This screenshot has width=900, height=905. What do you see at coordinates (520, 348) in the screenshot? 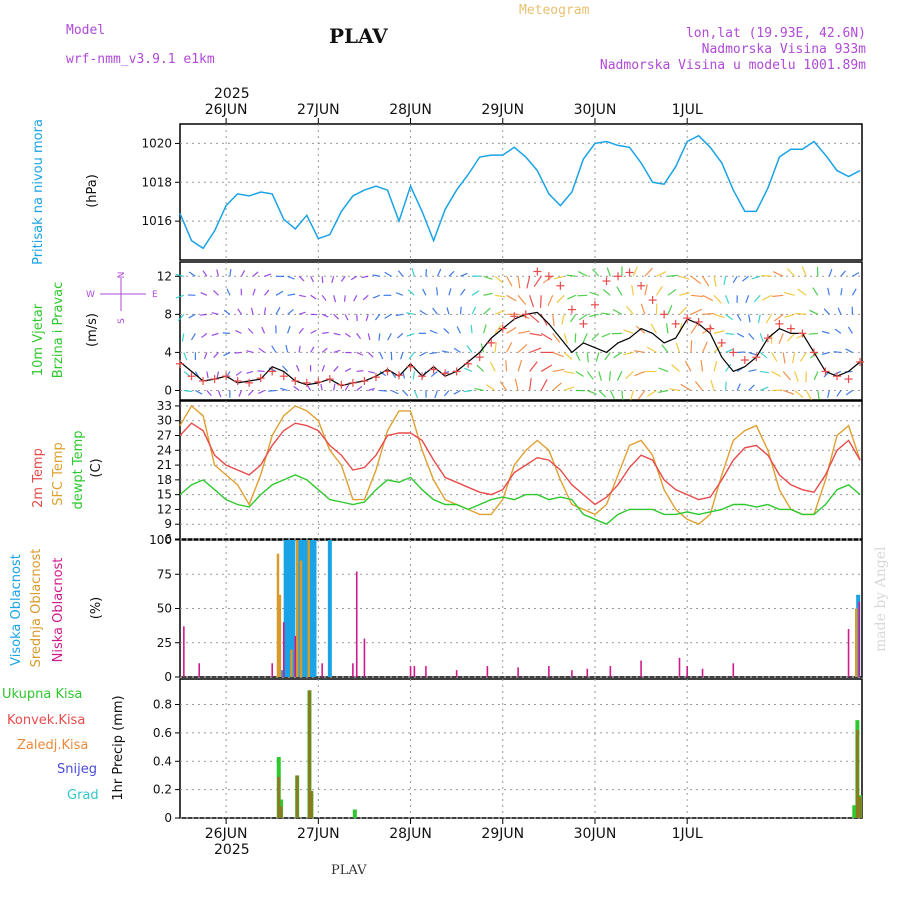
I see `wind-speed-line` at bounding box center [520, 348].